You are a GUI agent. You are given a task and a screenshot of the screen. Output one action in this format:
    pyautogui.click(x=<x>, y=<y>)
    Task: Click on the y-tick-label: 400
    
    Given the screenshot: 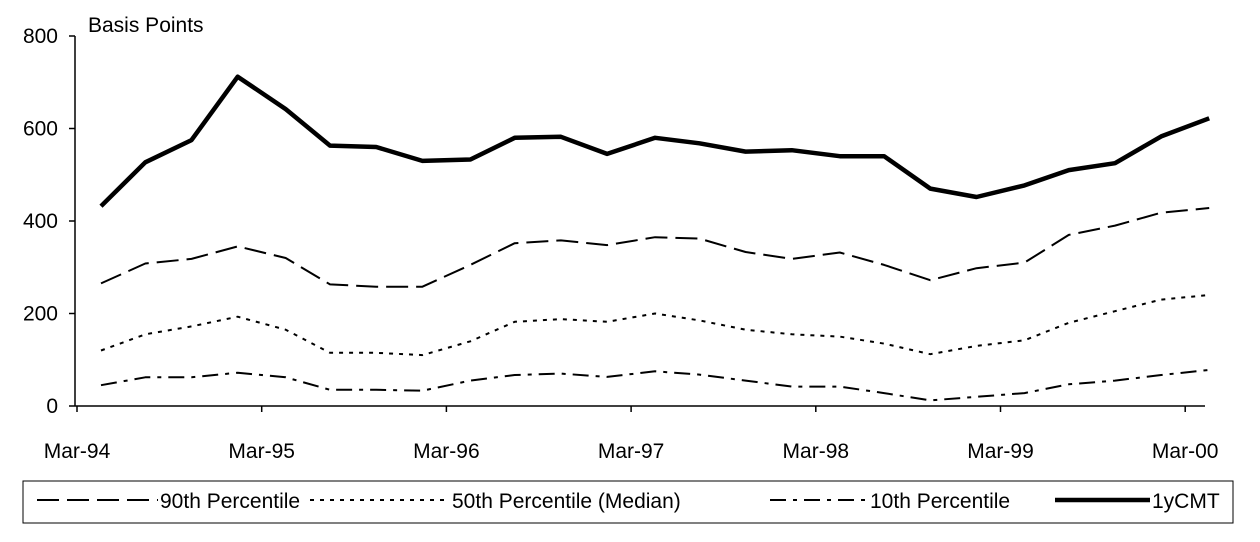 What is the action you would take?
    pyautogui.click(x=40, y=221)
    